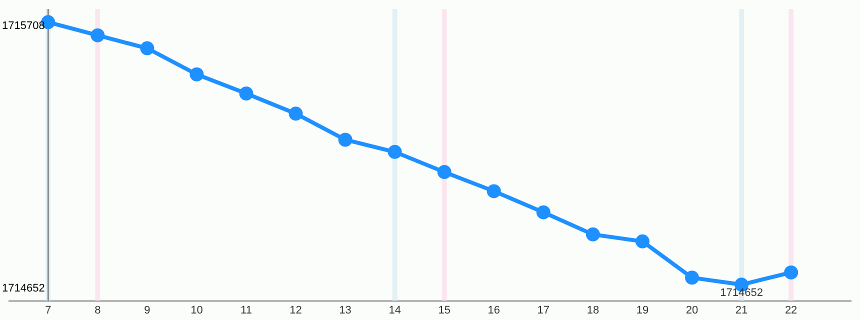  What do you see at coordinates (394, 310) in the screenshot?
I see `x-tick-label: 14` at bounding box center [394, 310].